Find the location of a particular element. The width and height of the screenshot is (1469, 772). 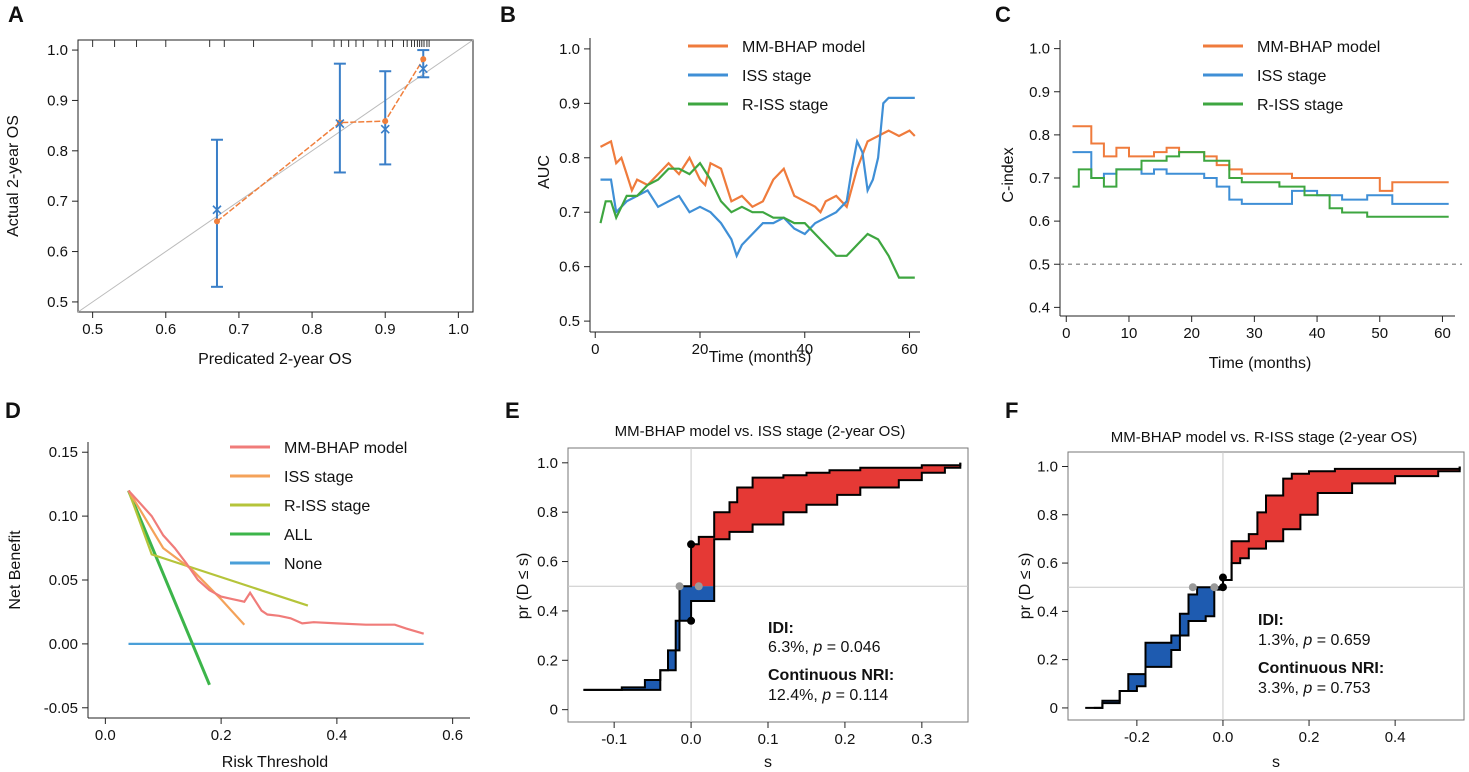

x-tick-label: 0.7 is located at coordinates (238, 329).